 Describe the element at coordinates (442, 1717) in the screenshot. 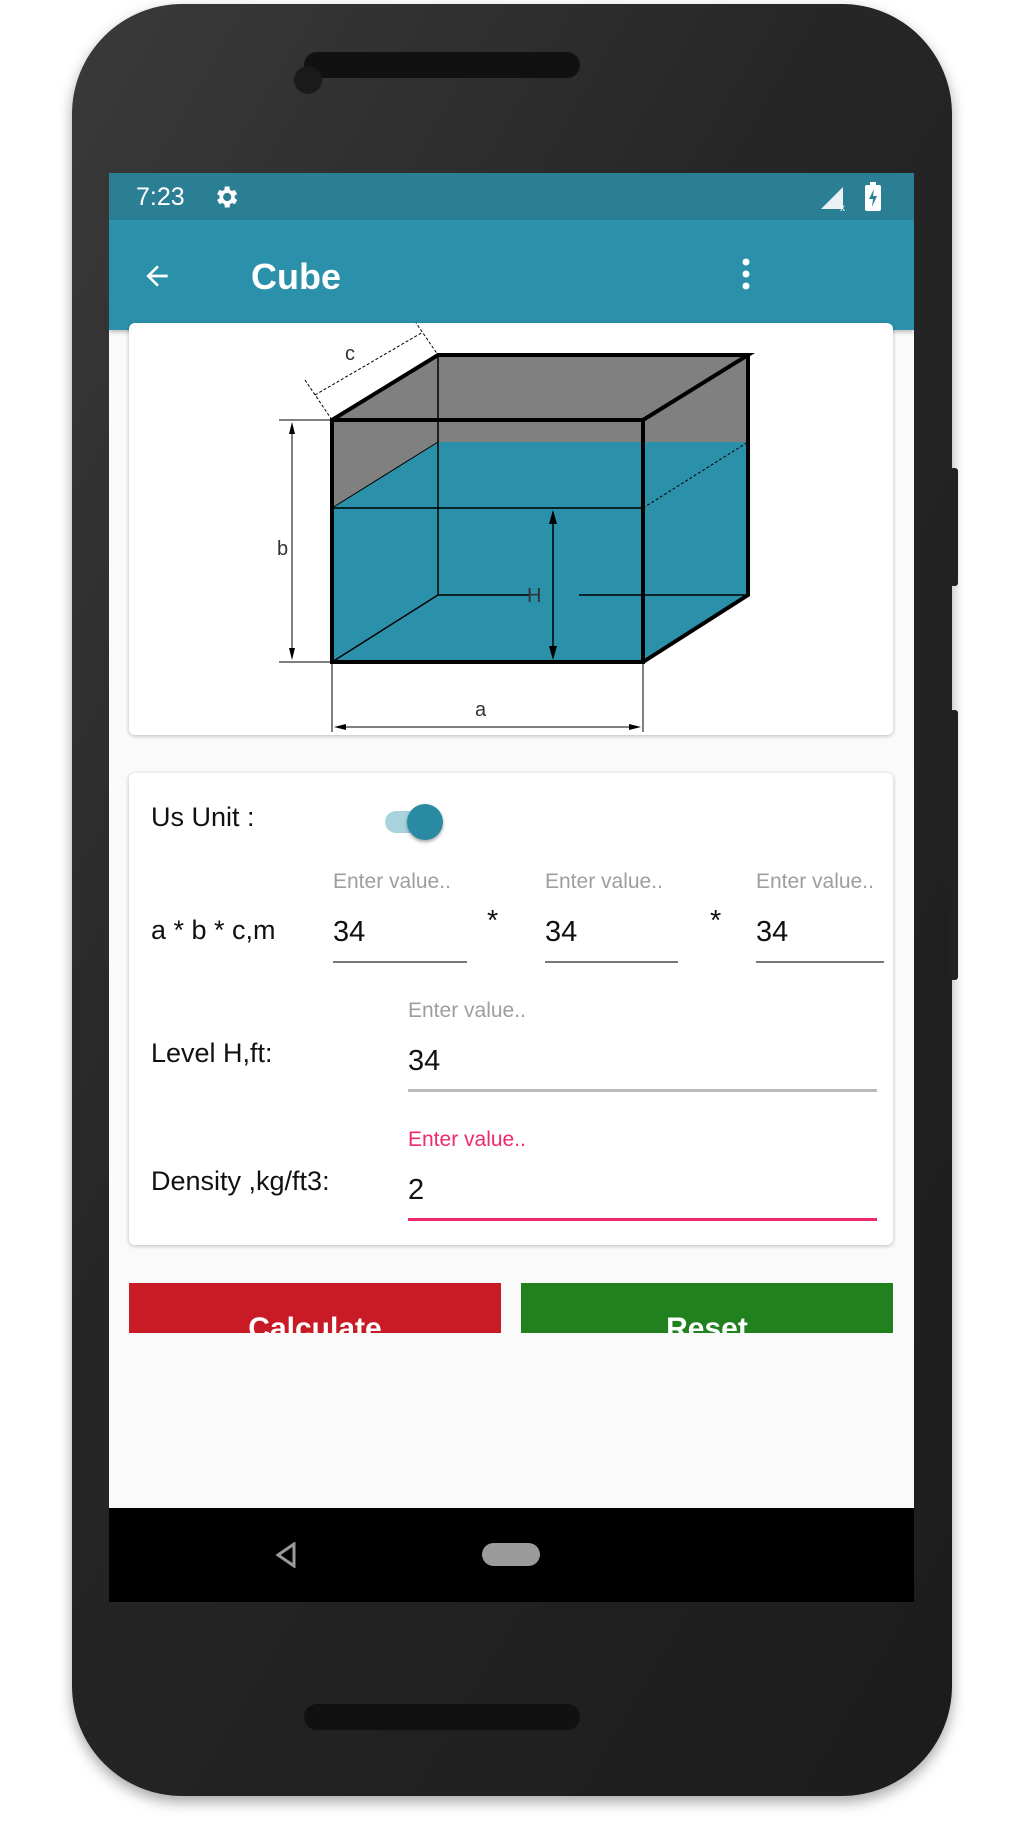

I see `bottom-speaker` at that location.